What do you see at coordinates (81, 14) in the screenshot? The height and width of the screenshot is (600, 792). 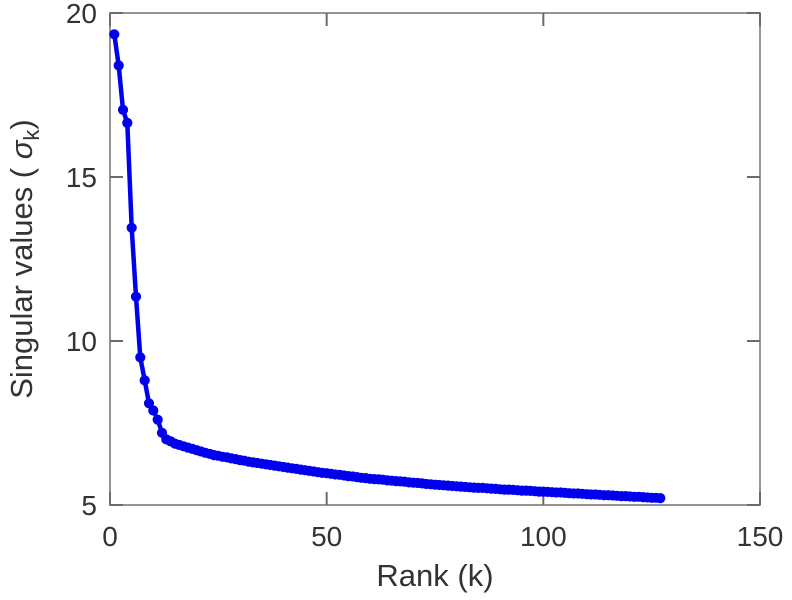 I see `y-tick-label: 20` at bounding box center [81, 14].